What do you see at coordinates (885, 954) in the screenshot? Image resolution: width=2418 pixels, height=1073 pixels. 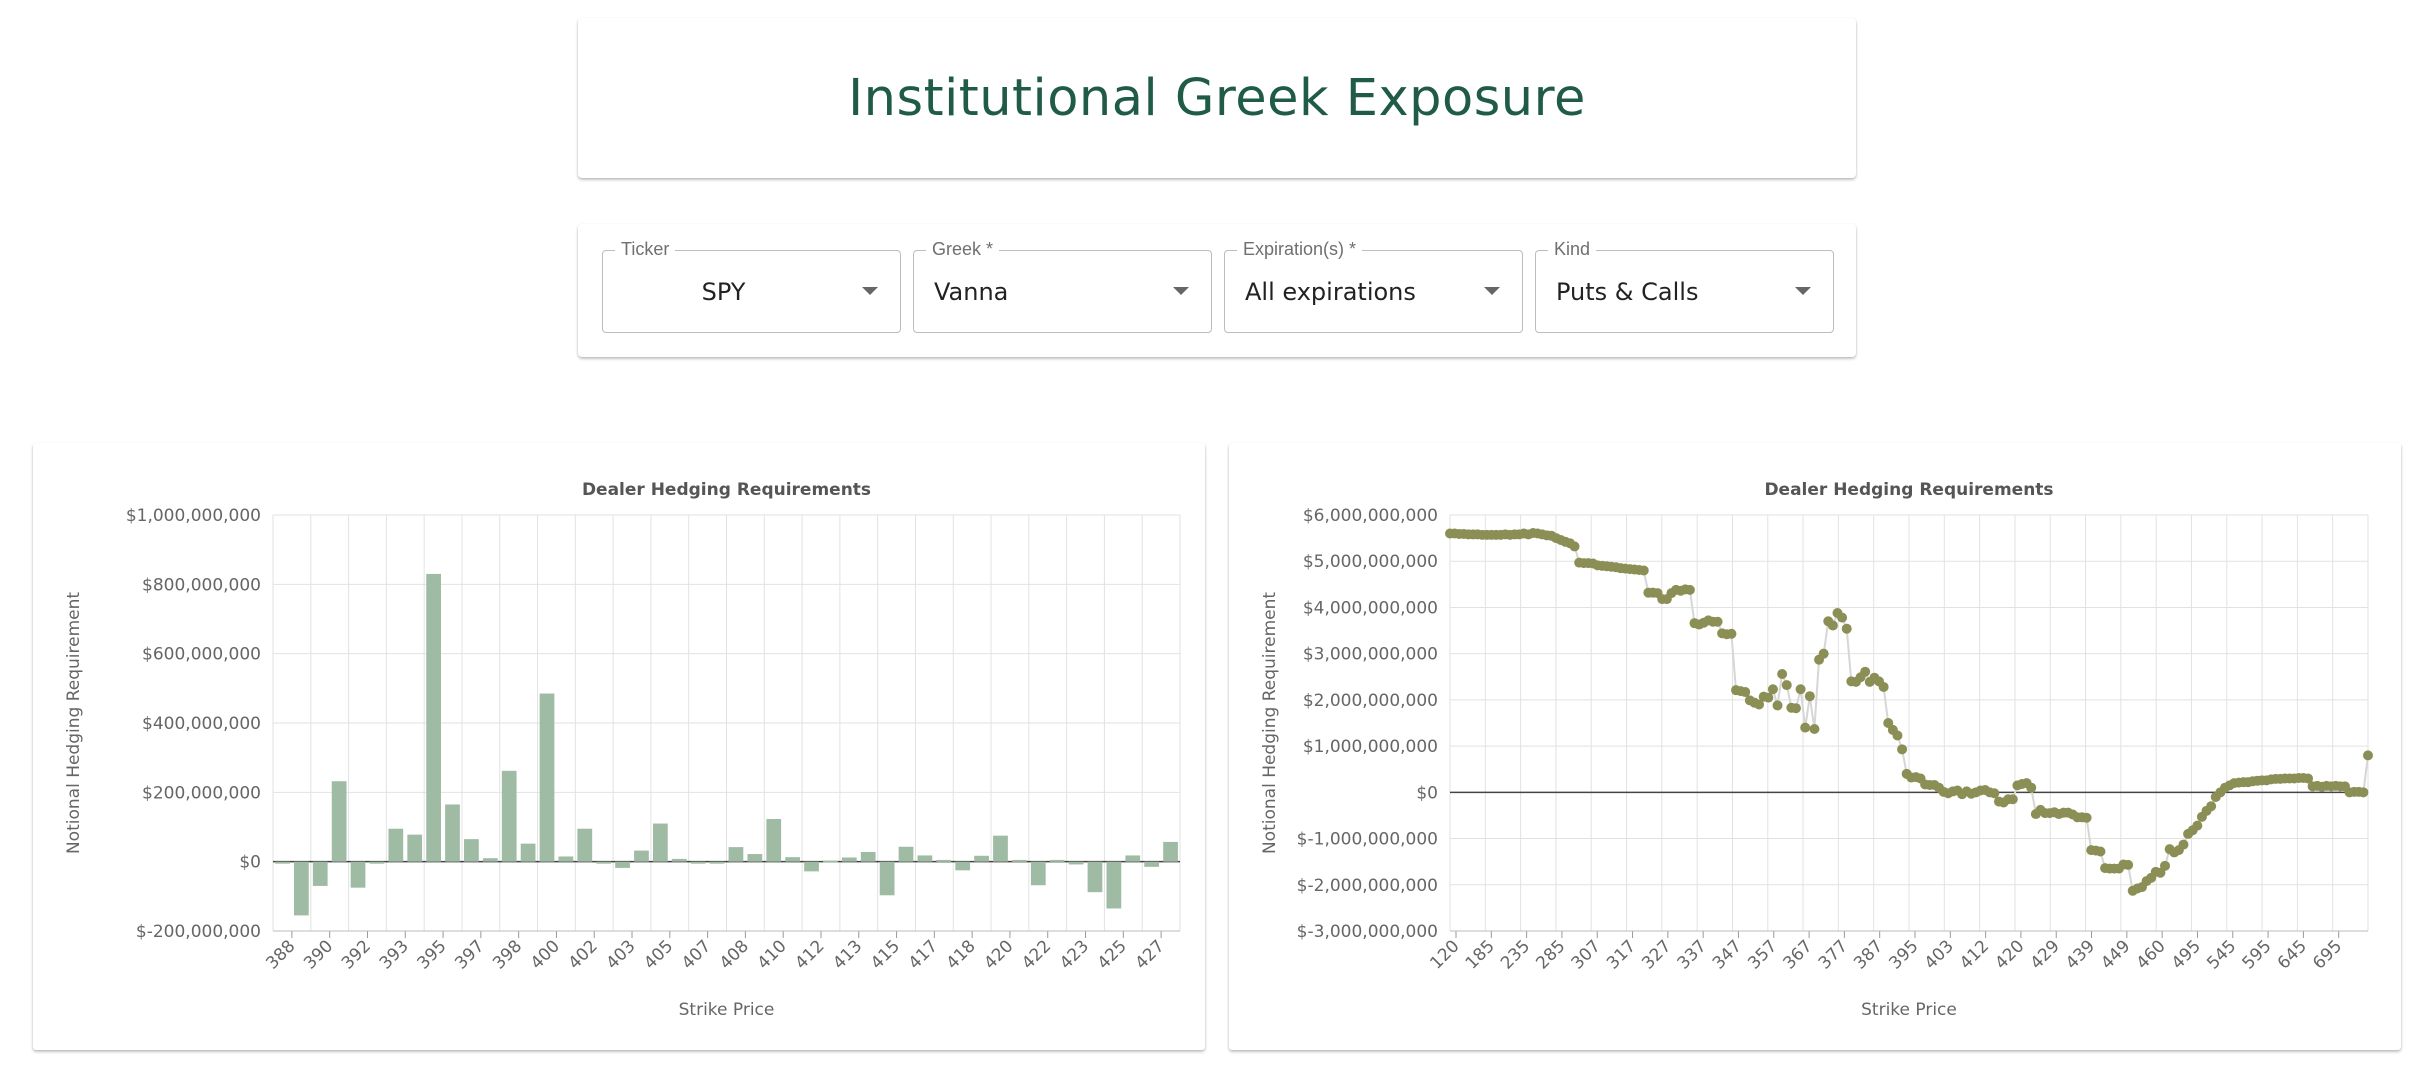 I see `x-tick-label: 415` at bounding box center [885, 954].